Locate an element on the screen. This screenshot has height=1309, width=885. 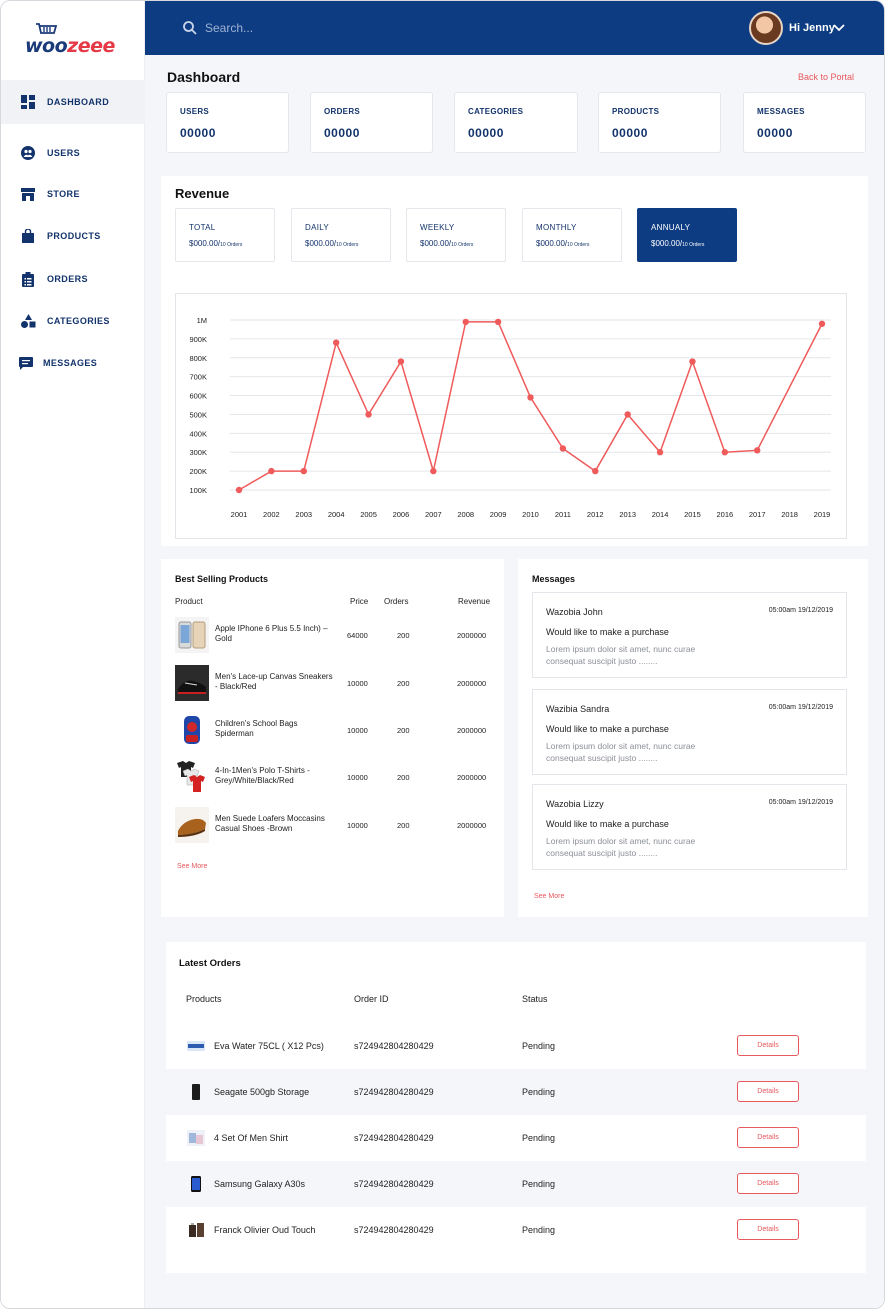
clipboard-icon is located at coordinates (28, 279).